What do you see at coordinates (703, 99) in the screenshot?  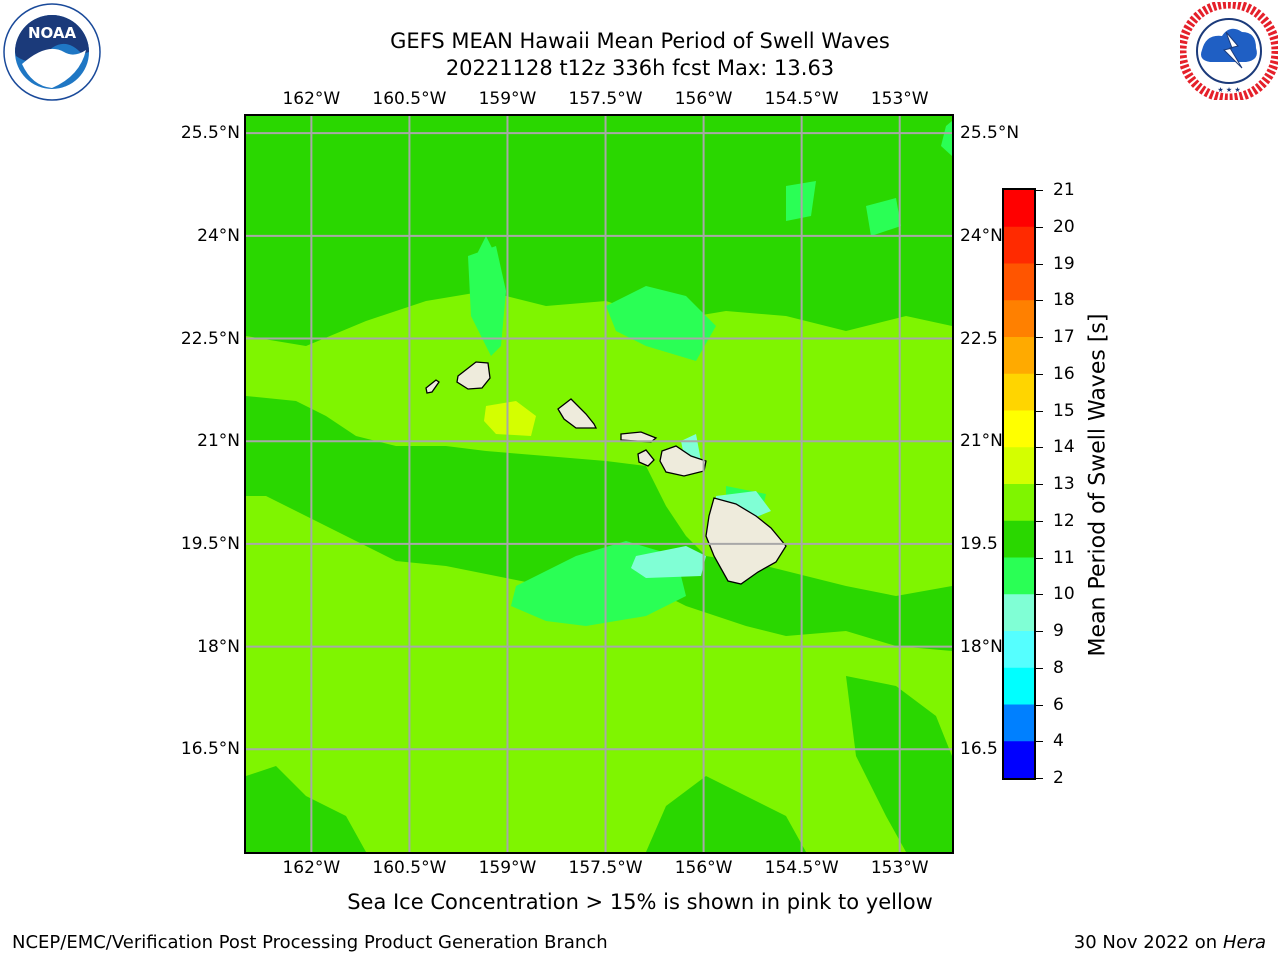 I see `lon-tick-top: 156°W` at bounding box center [703, 99].